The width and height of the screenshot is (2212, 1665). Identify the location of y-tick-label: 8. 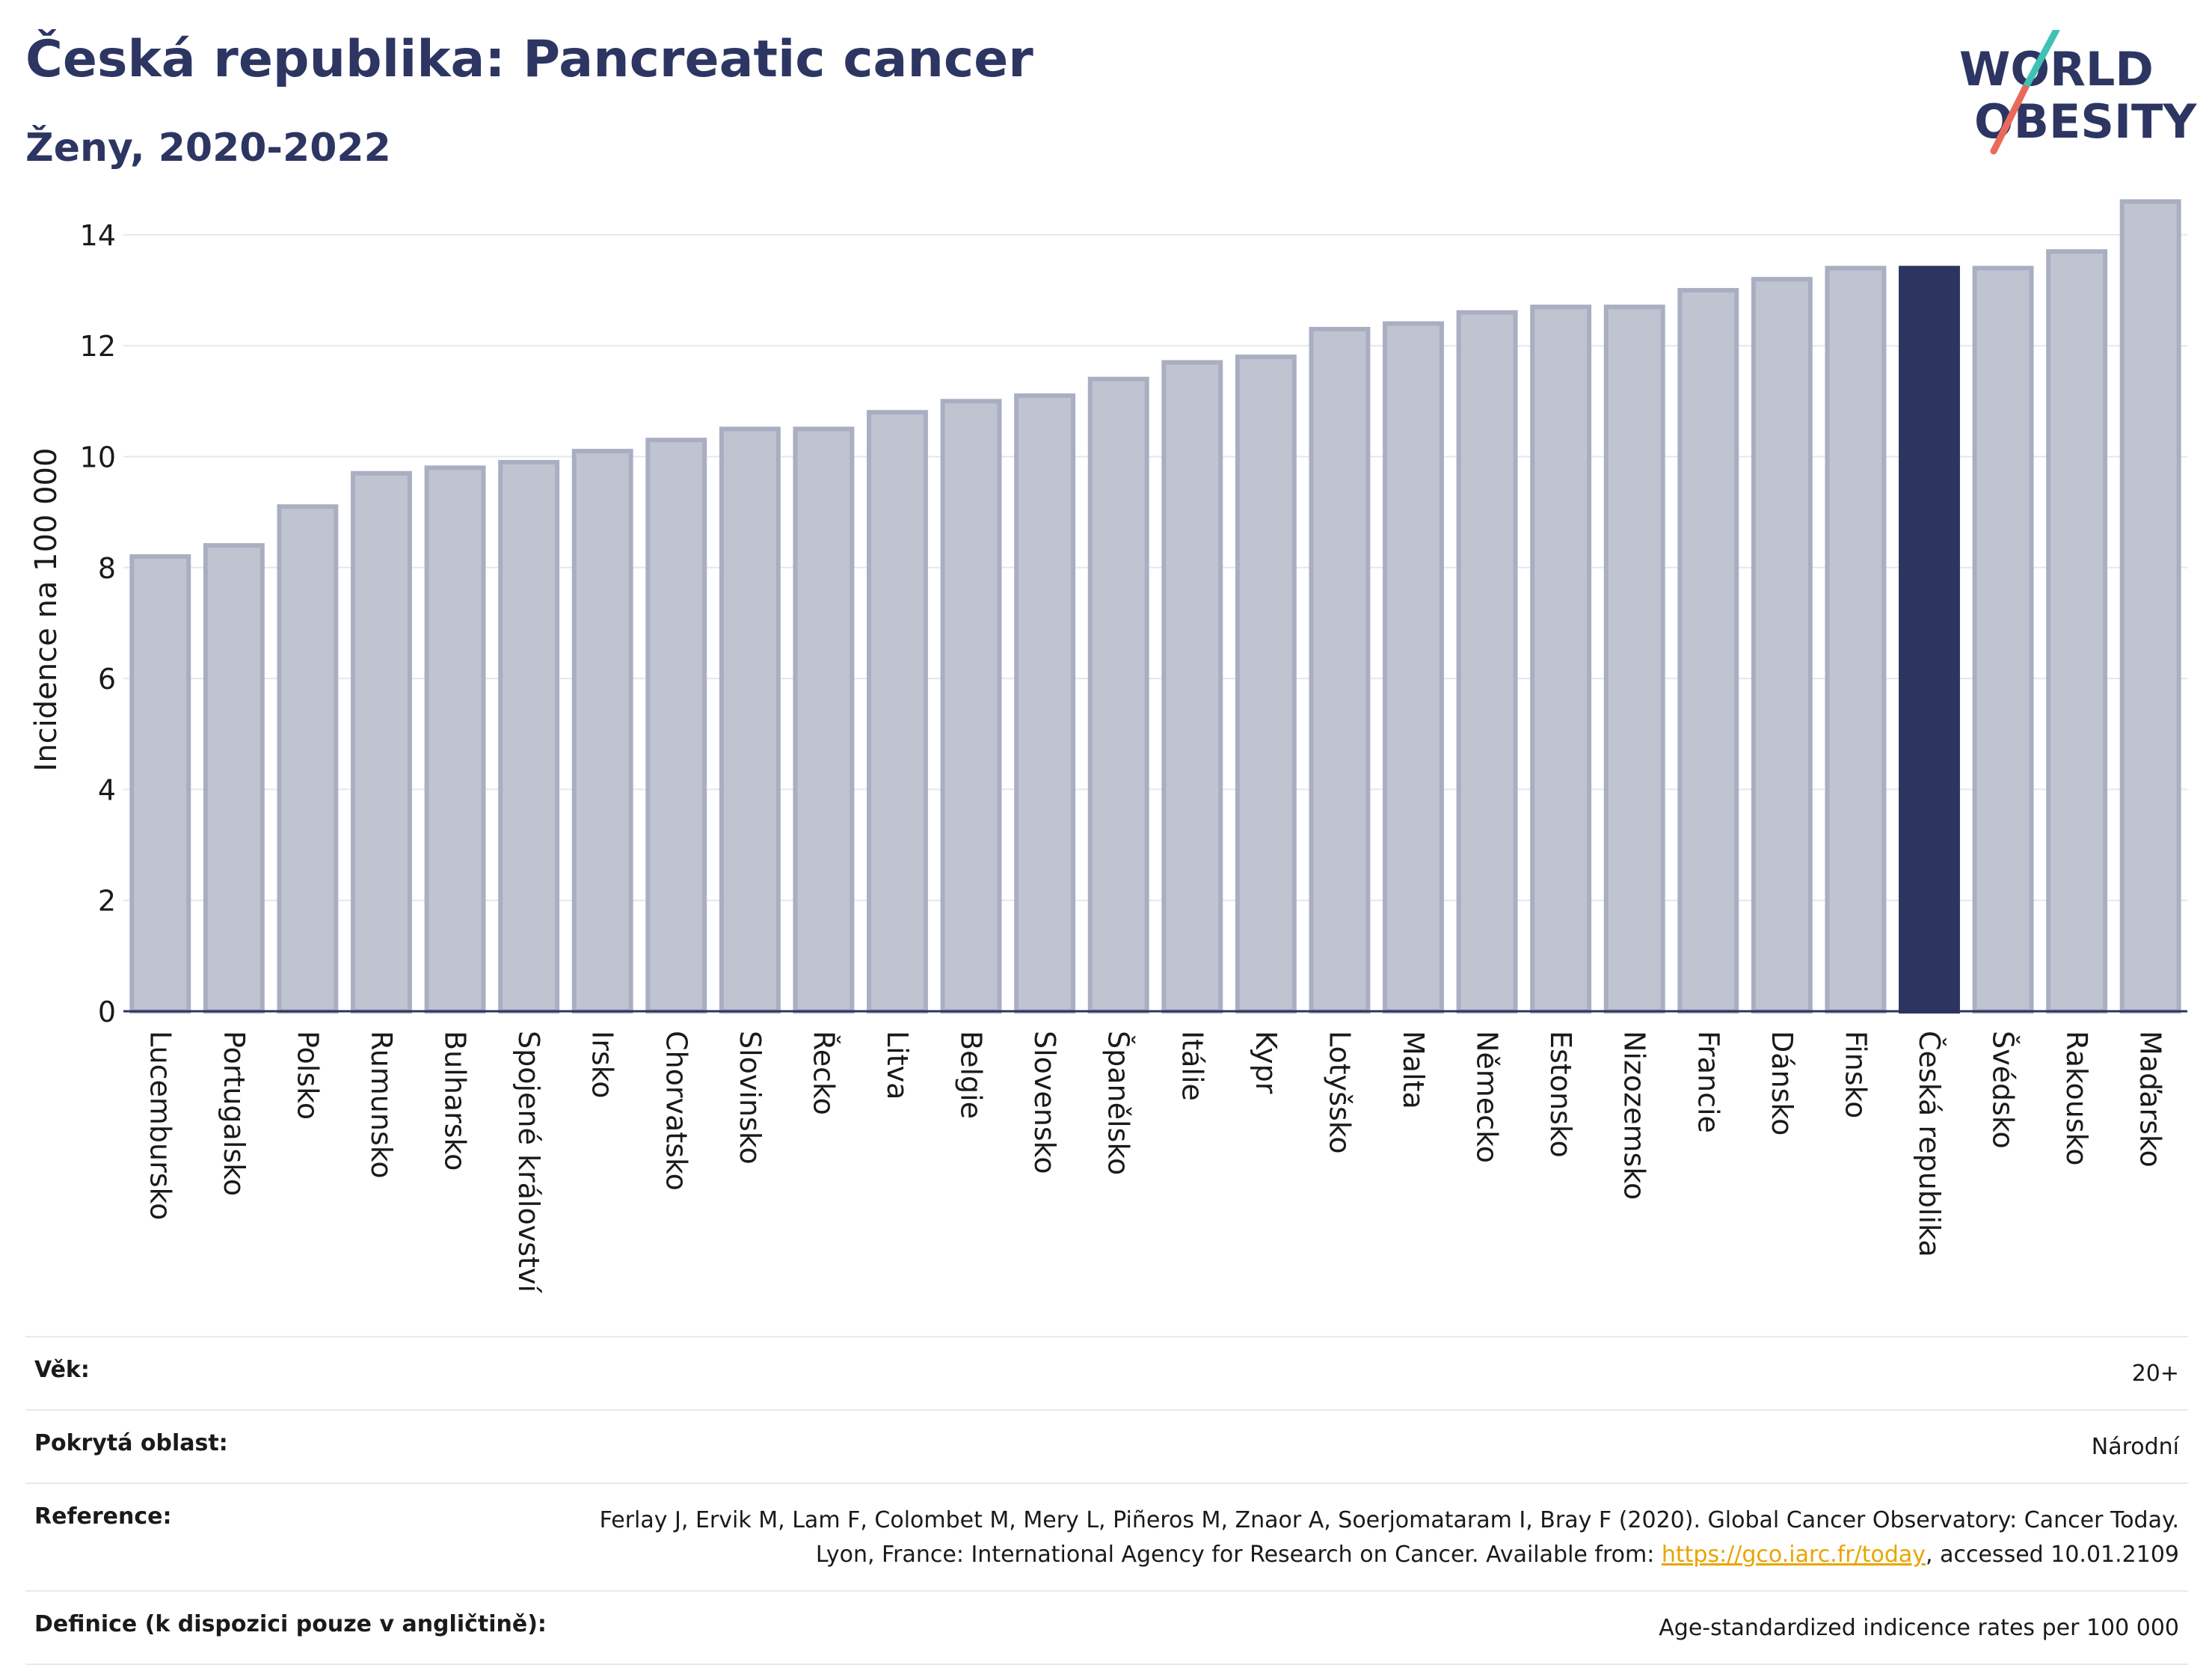
(107, 568).